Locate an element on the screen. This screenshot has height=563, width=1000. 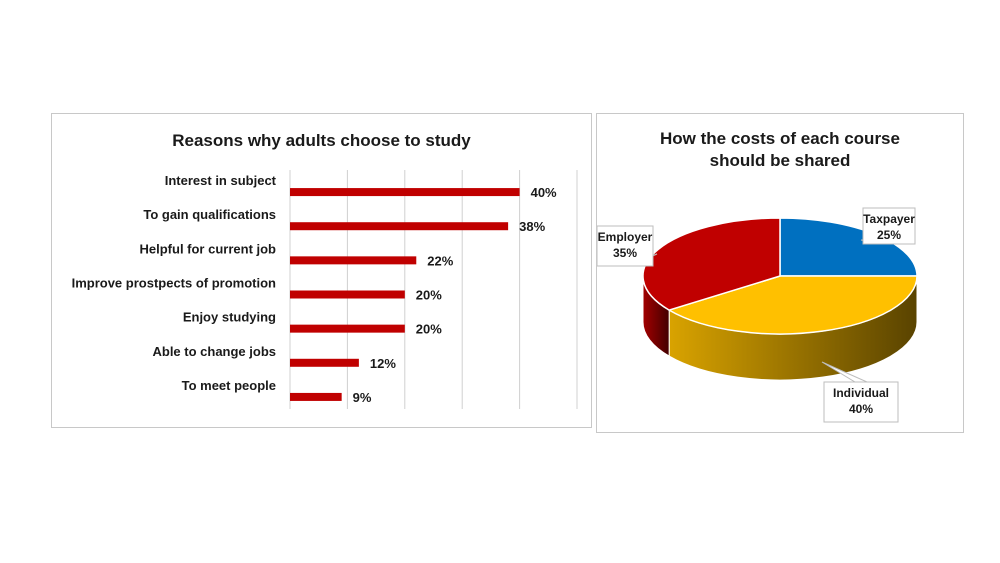
data-label: 22% is located at coordinates (440, 260).